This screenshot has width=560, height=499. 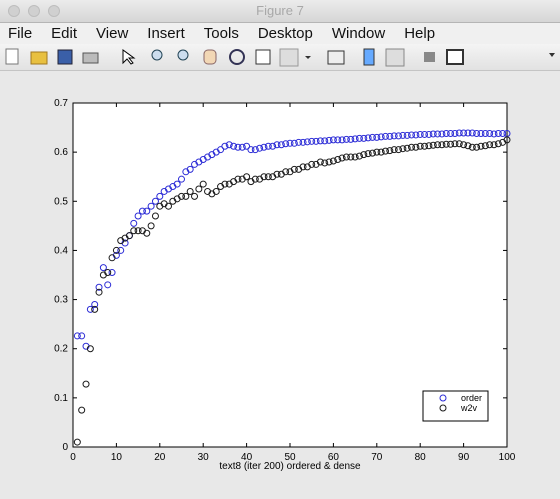 What do you see at coordinates (39, 58) in the screenshot?
I see `open-icon` at bounding box center [39, 58].